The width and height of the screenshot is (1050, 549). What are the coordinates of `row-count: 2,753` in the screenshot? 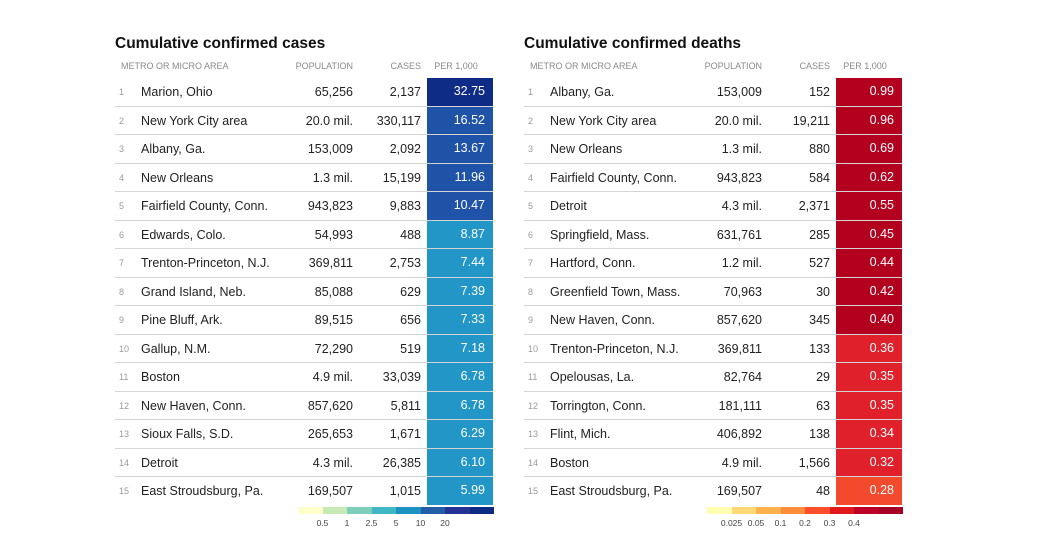 It's located at (405, 263).